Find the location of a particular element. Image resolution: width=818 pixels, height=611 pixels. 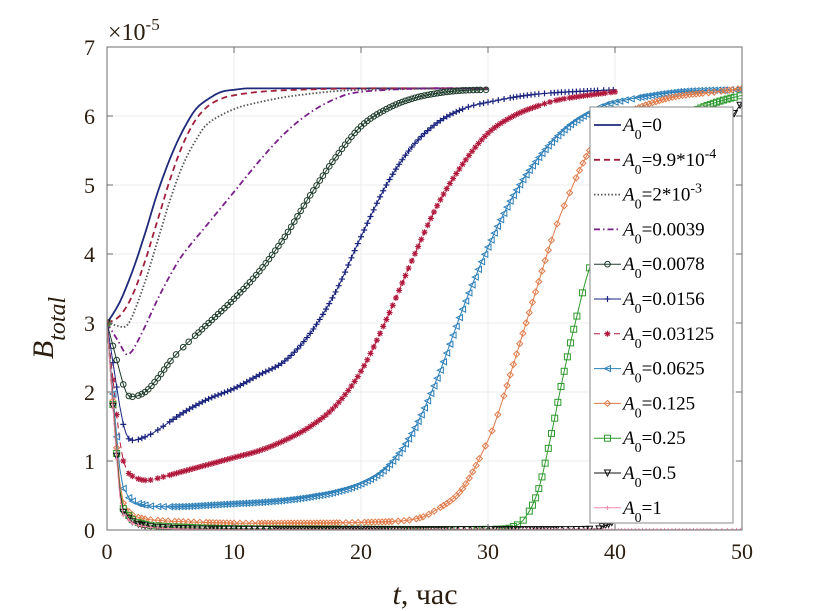

legend-label: A0=0.0625 is located at coordinates (663, 373).